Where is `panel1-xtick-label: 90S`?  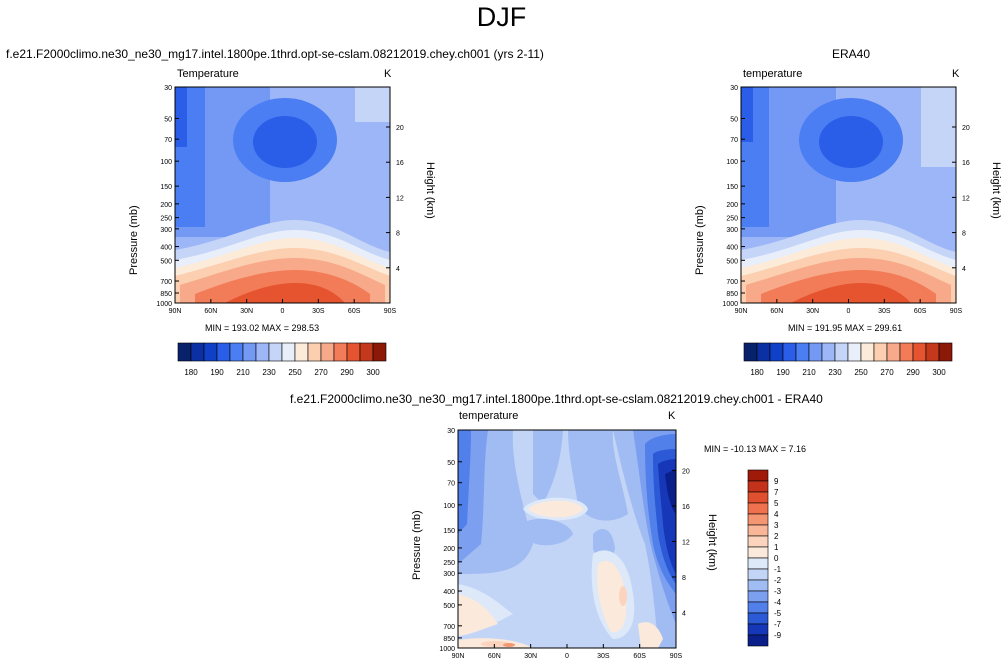 panel1-xtick-label: 90S is located at coordinates (390, 311).